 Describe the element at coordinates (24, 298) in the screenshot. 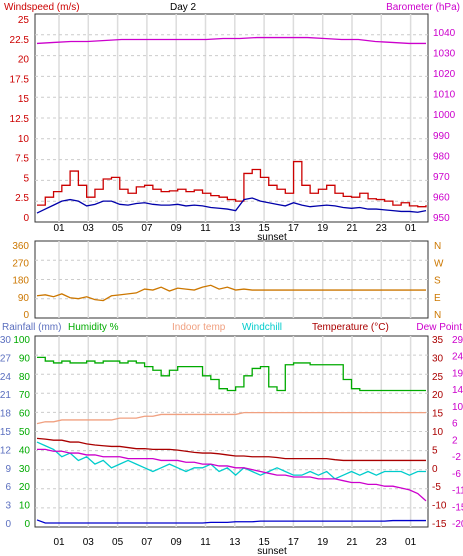

I see `direction-degree-tick: 90` at that location.